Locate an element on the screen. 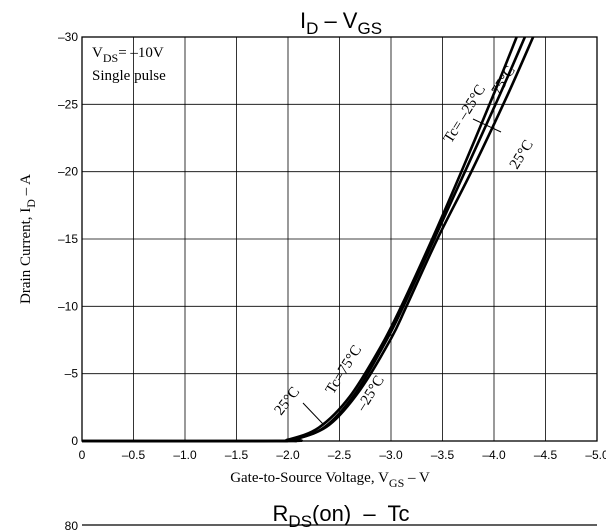 The width and height of the screenshot is (606, 531). leader-line-lower is located at coordinates (313, 413).